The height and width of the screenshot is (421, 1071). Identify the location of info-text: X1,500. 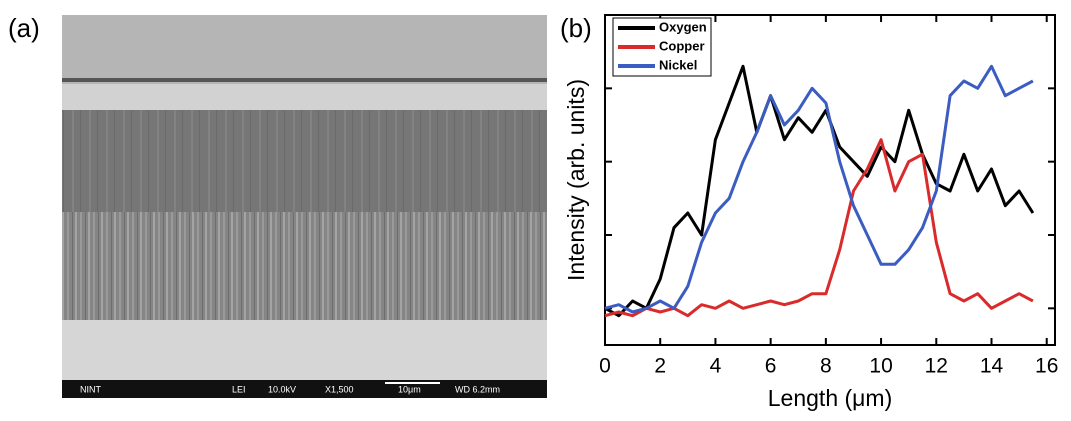
(339, 389).